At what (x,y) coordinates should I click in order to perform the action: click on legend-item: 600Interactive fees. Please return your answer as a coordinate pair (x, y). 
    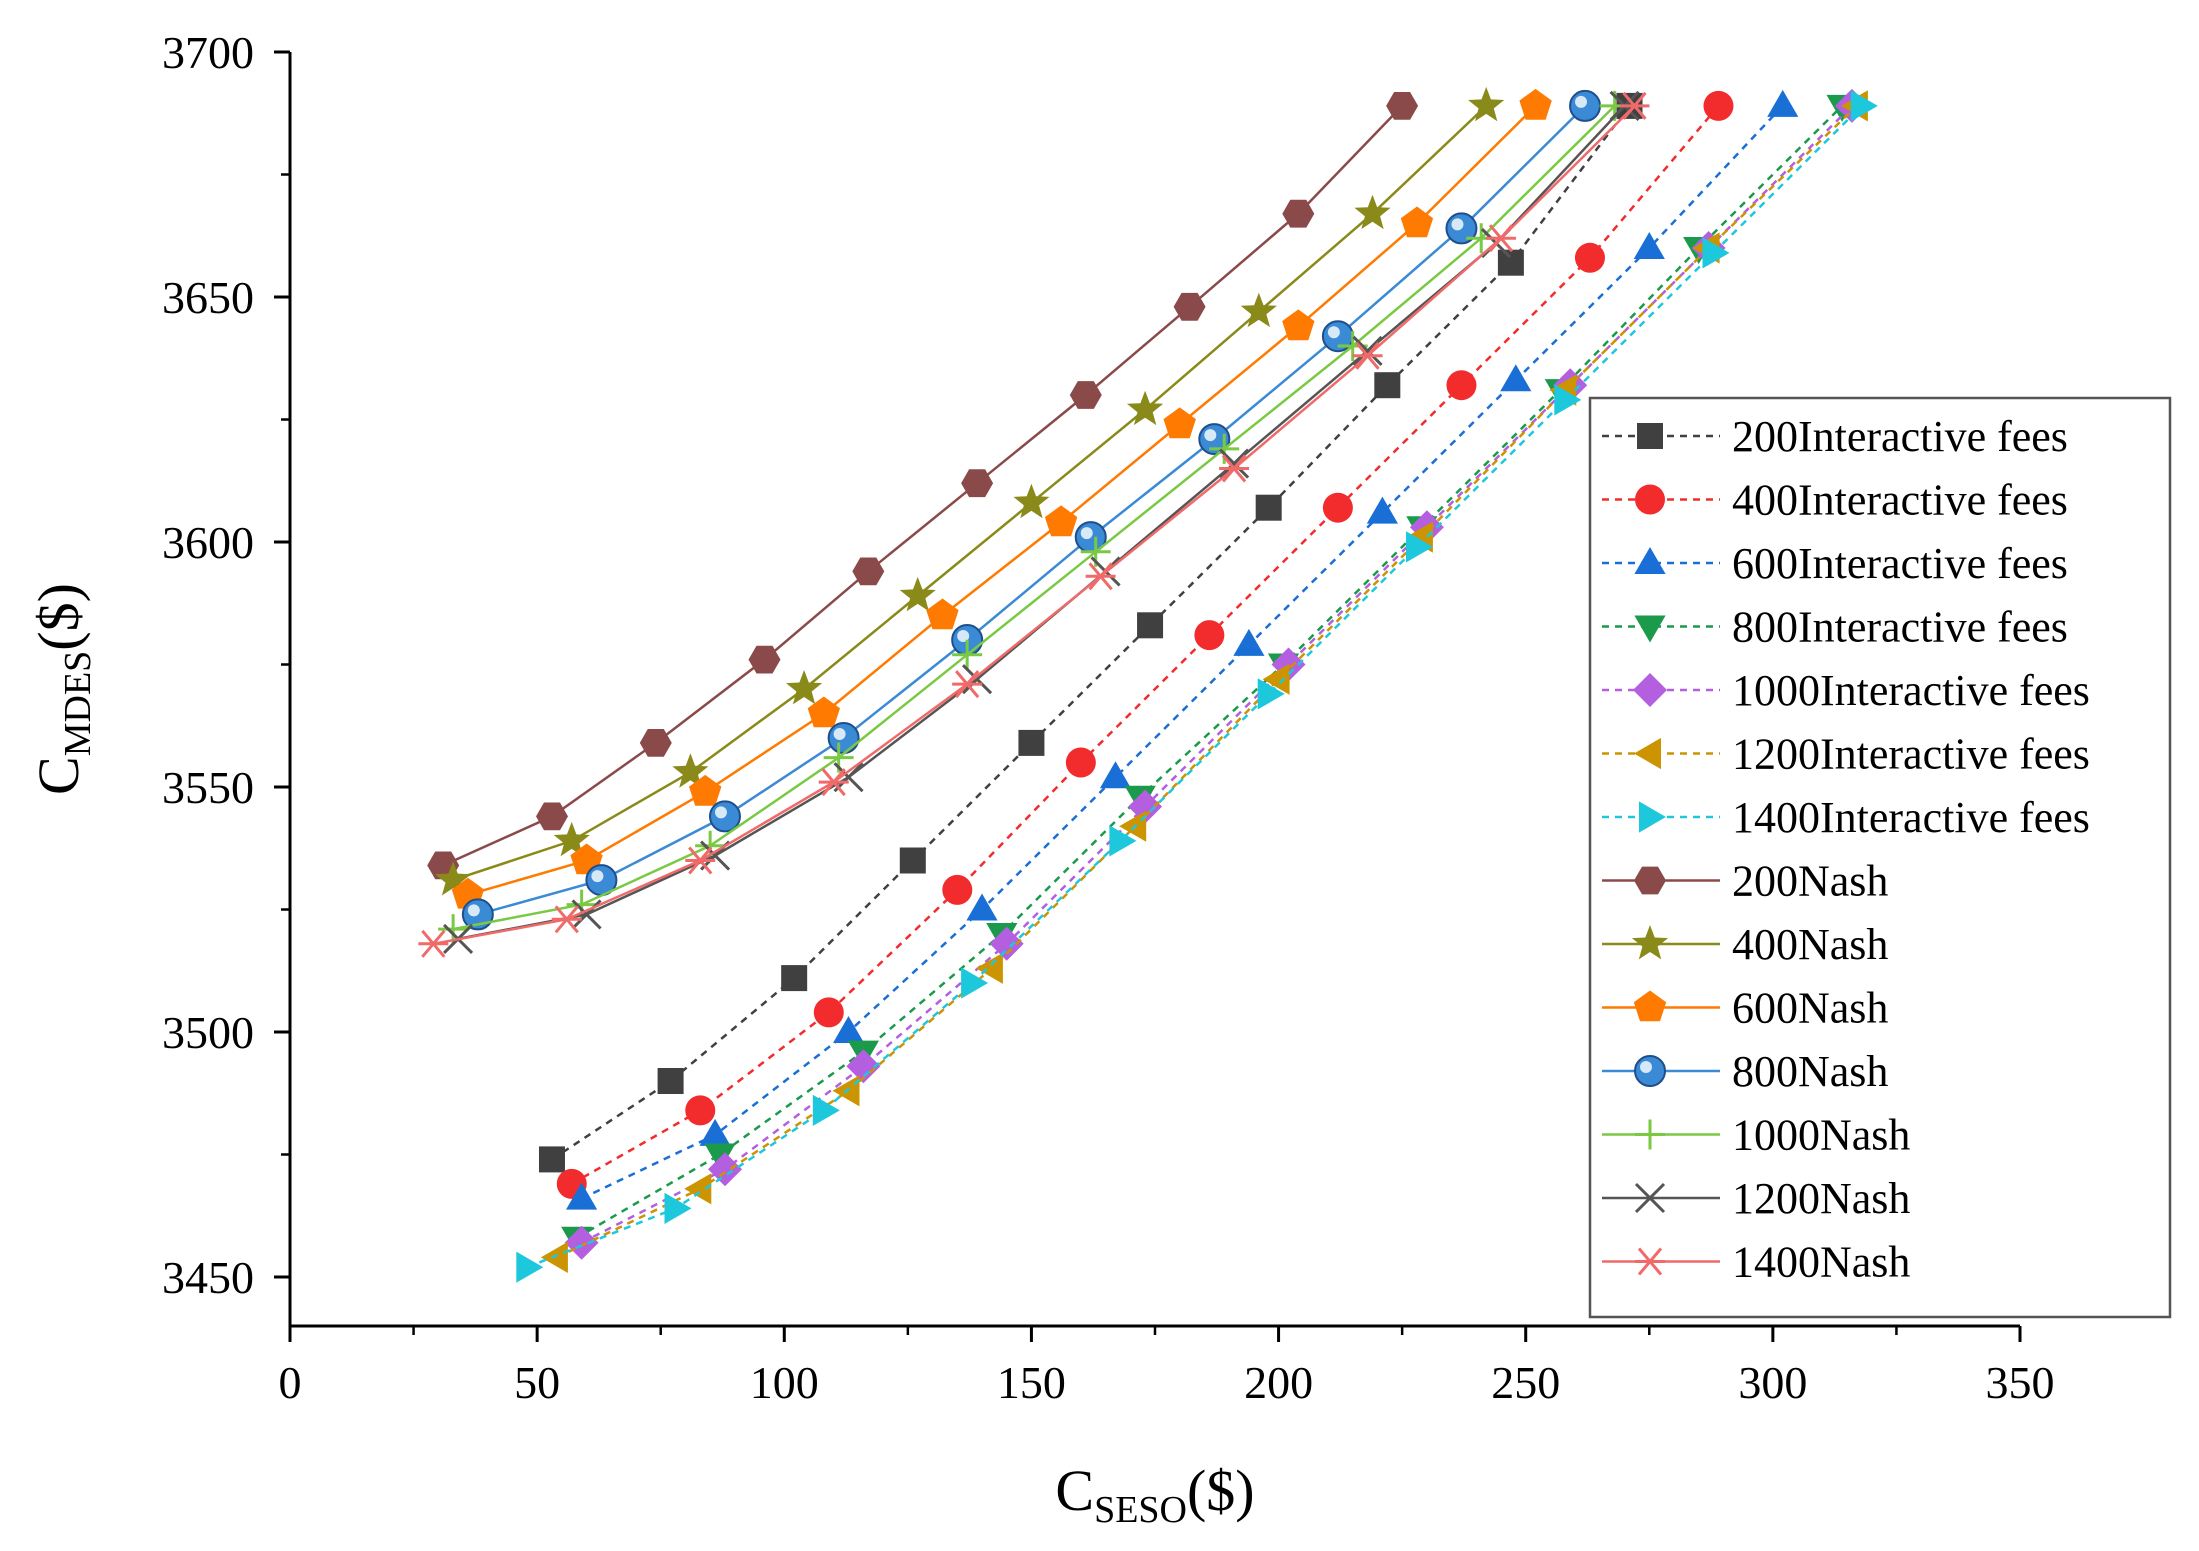
    Looking at the image, I should click on (1835, 563).